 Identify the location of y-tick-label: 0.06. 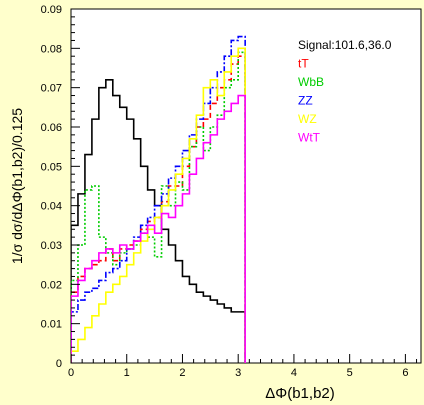
(51, 128).